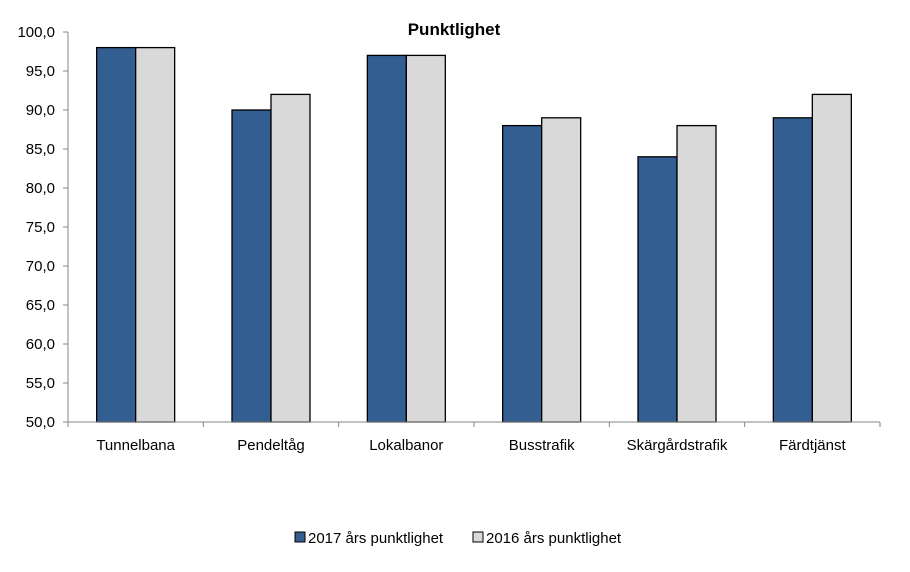 The width and height of the screenshot is (910, 572). What do you see at coordinates (271, 445) in the screenshot?
I see `x-tick-label: Pendeltåg` at bounding box center [271, 445].